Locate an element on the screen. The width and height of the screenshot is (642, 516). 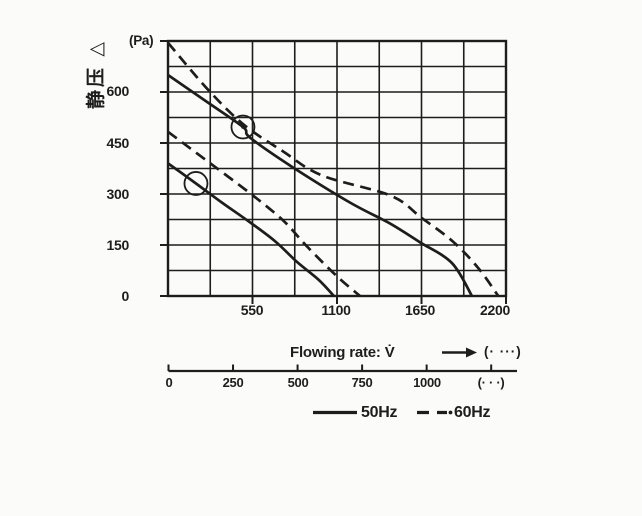
y-axis-unit: (Pa) is located at coordinates (141, 40).